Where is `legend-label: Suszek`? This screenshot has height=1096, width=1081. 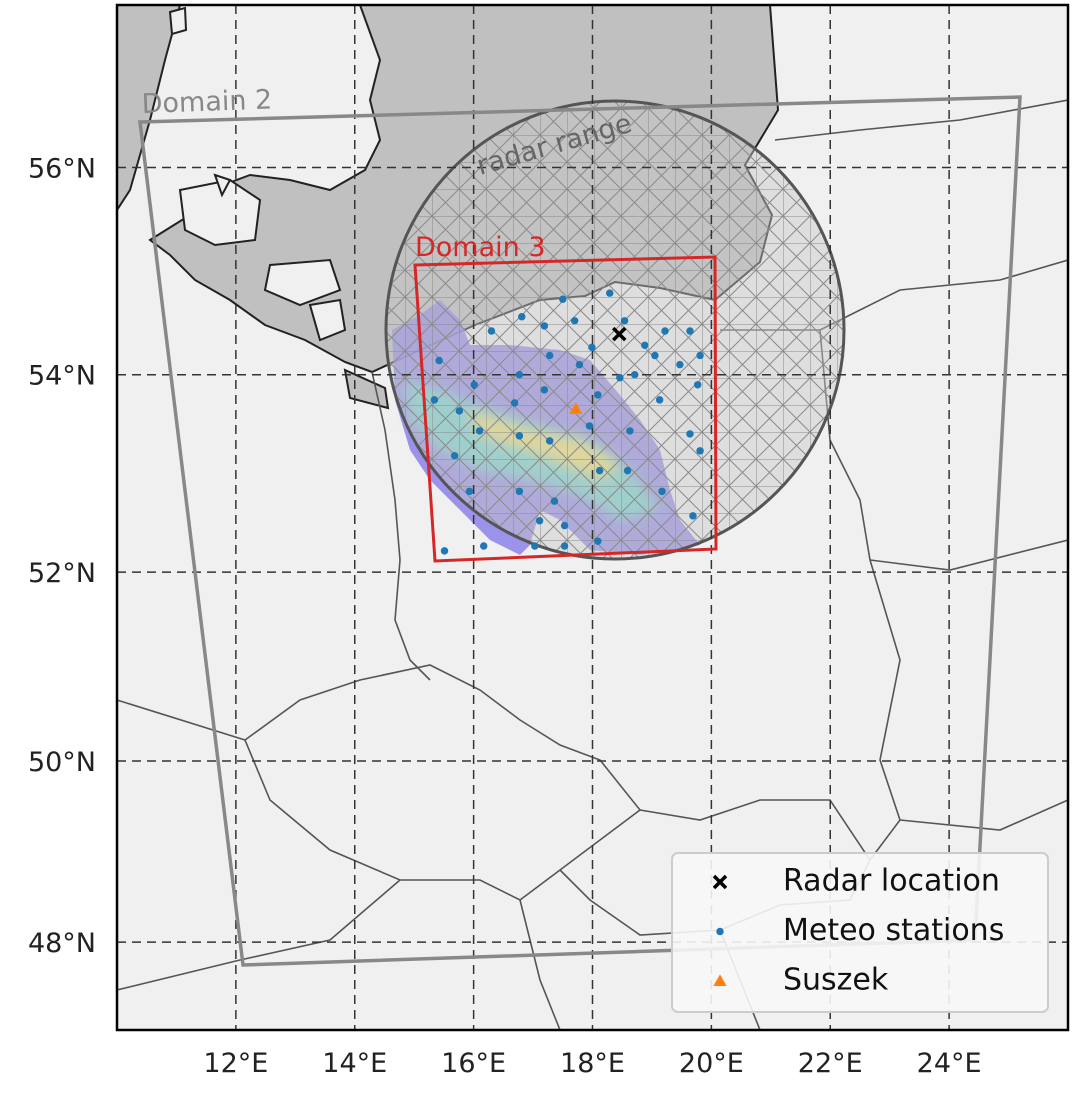 legend-label: Suszek is located at coordinates (836, 980).